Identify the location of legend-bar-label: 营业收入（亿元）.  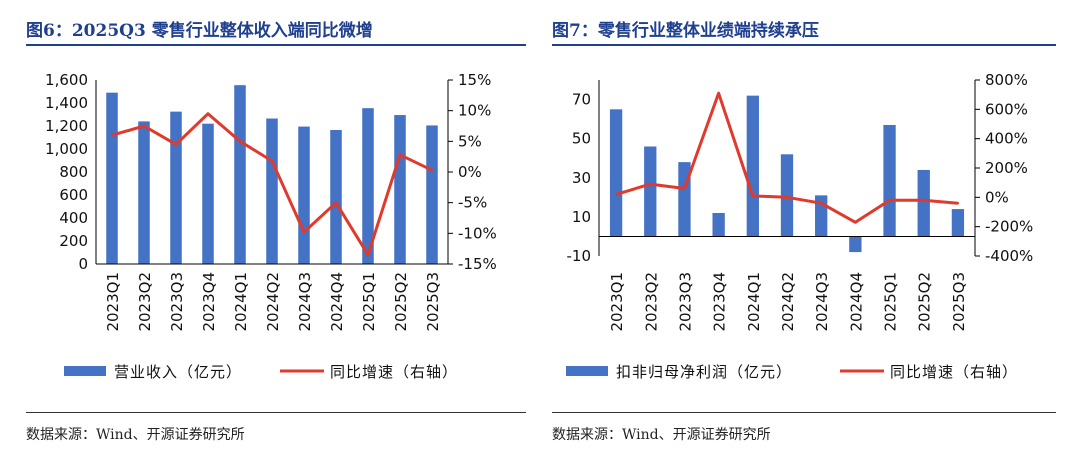
(178, 372).